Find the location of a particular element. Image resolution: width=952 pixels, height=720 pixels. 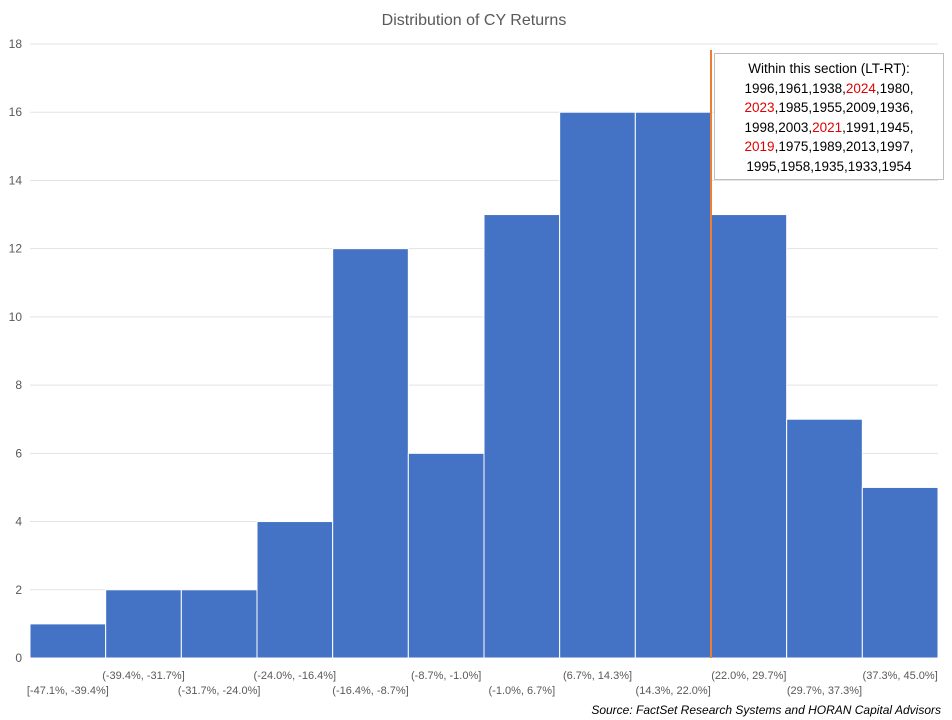

highlighted-year: 2023 is located at coordinates (759, 107).